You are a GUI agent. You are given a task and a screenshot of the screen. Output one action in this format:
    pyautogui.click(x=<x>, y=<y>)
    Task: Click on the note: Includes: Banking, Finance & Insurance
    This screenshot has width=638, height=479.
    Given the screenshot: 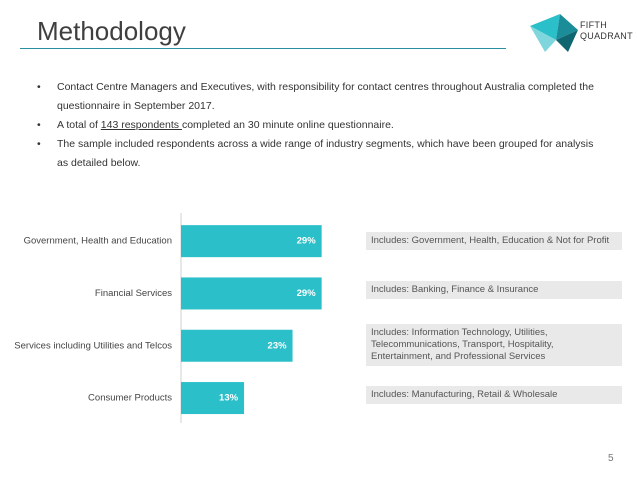 What is the action you would take?
    pyautogui.click(x=494, y=290)
    